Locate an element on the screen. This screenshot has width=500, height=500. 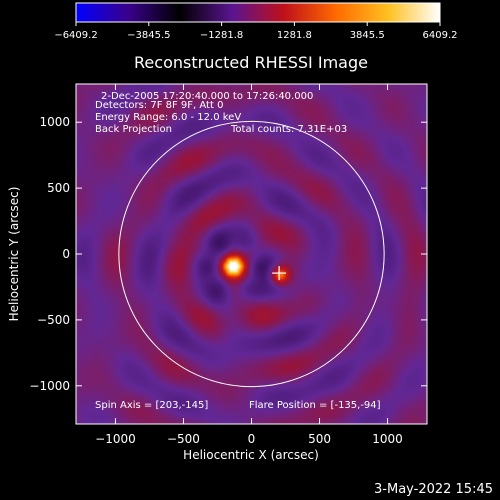
annotation-energy: Energy Range: 6.0 - 12.0 keV is located at coordinates (168, 117).